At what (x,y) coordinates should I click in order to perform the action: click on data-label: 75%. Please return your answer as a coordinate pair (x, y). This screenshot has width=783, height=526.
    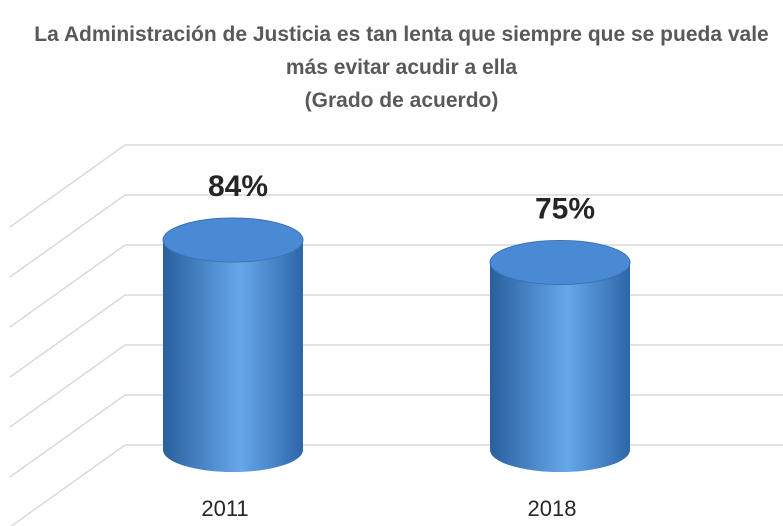
    Looking at the image, I should click on (565, 208).